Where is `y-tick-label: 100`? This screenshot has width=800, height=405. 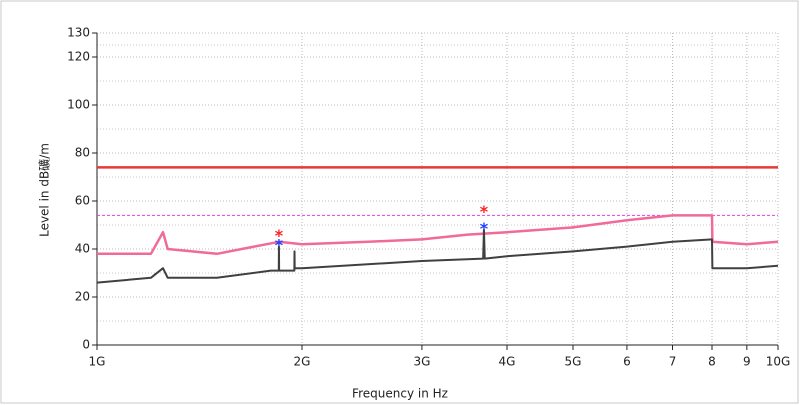
y-tick-label: 100 is located at coordinates (78, 105).